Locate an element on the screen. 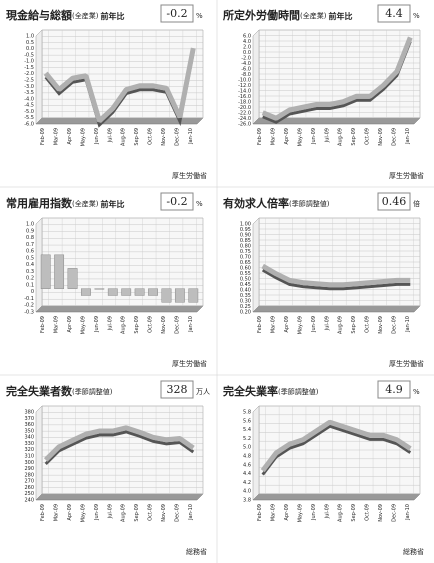 The image size is (434, 563). y-tick-label: 1.0 is located at coordinates (30, 225).